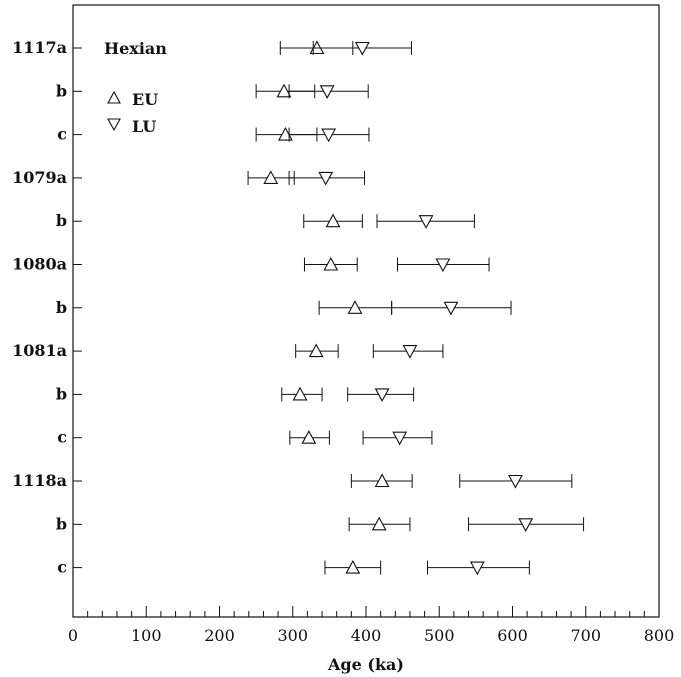  I want to click on x-tick-label: 500, so click(439, 635).